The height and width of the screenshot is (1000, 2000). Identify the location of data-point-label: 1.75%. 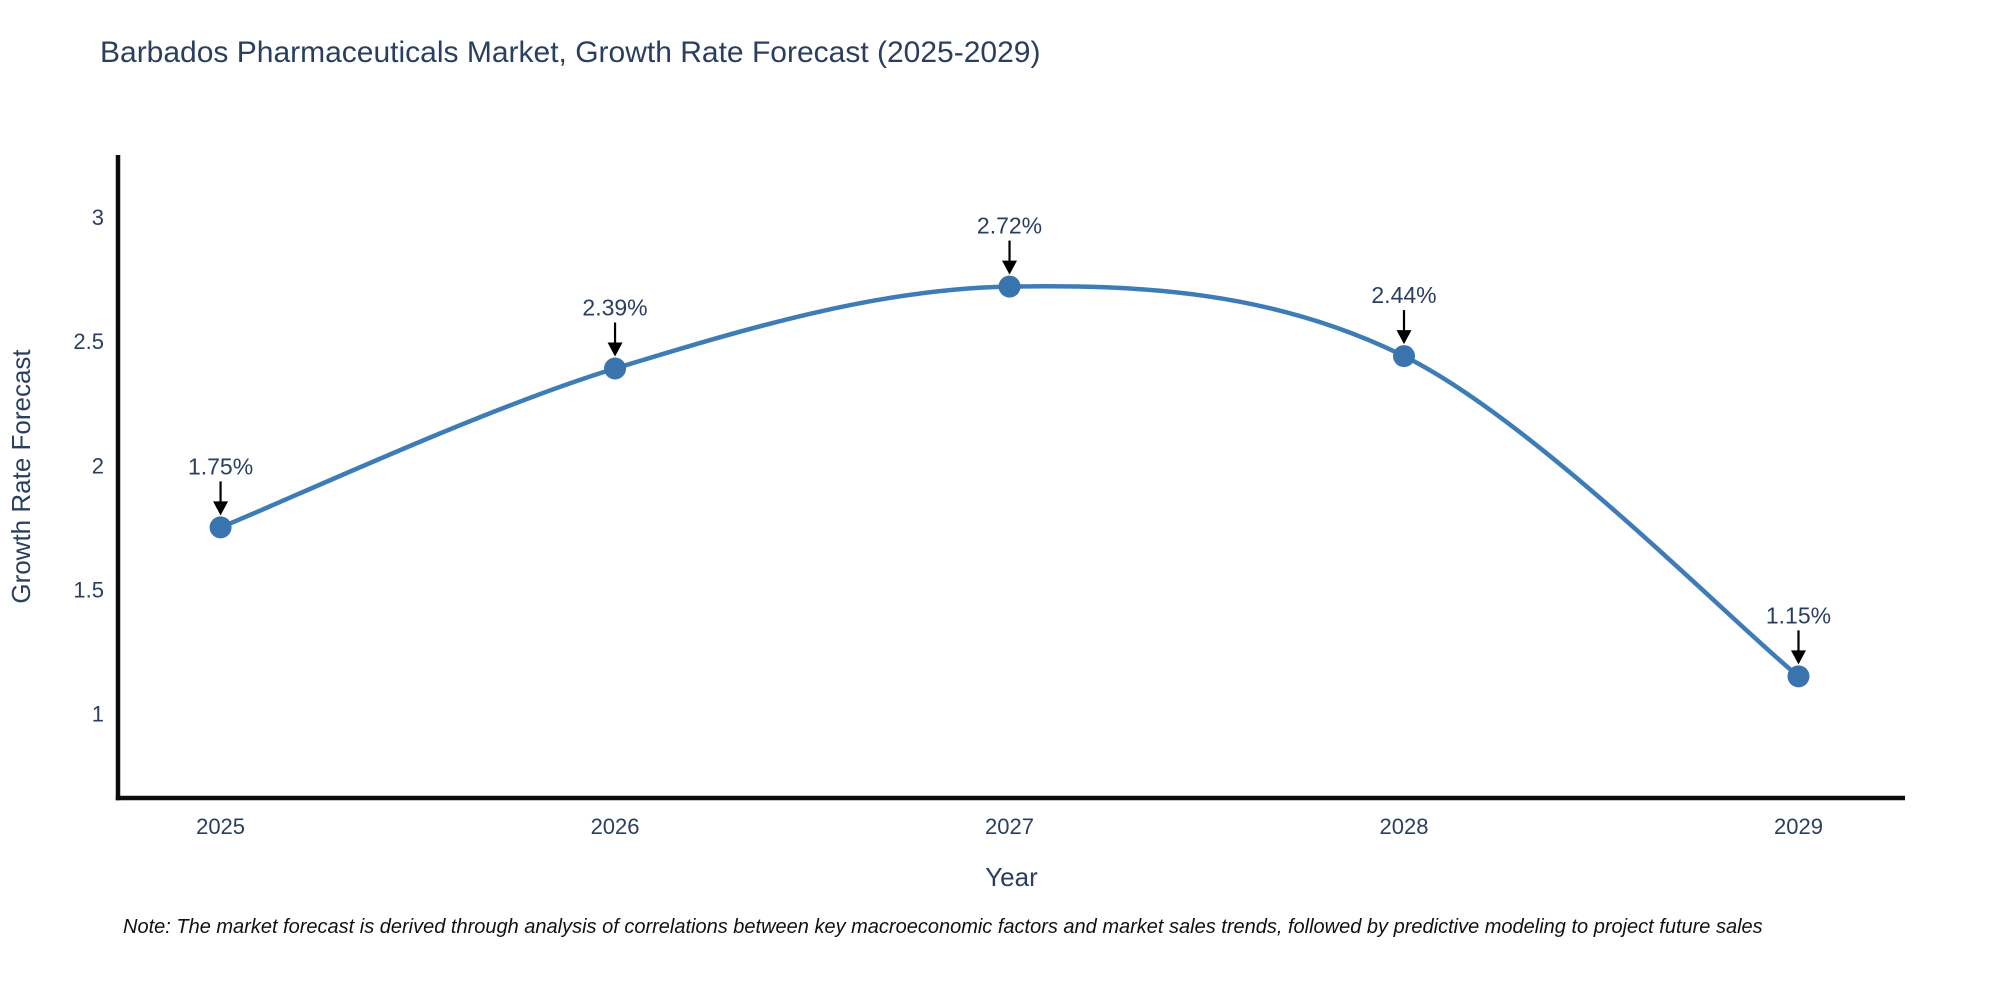
(220, 466).